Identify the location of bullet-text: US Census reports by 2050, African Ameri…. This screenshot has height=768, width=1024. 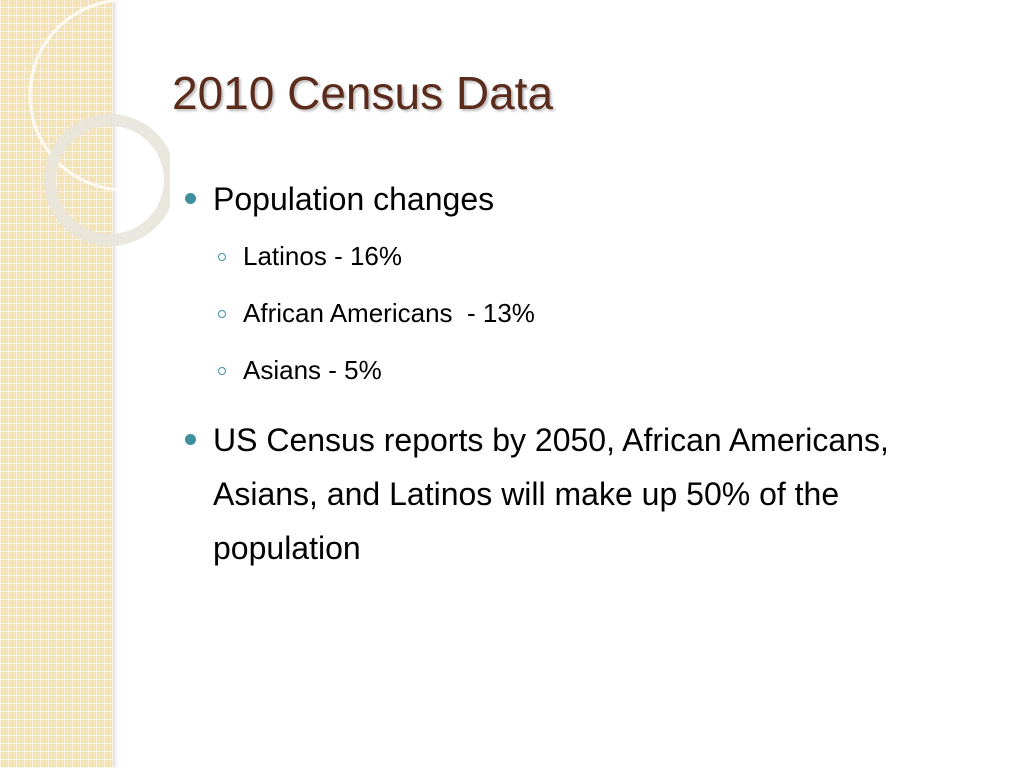
(551, 494).